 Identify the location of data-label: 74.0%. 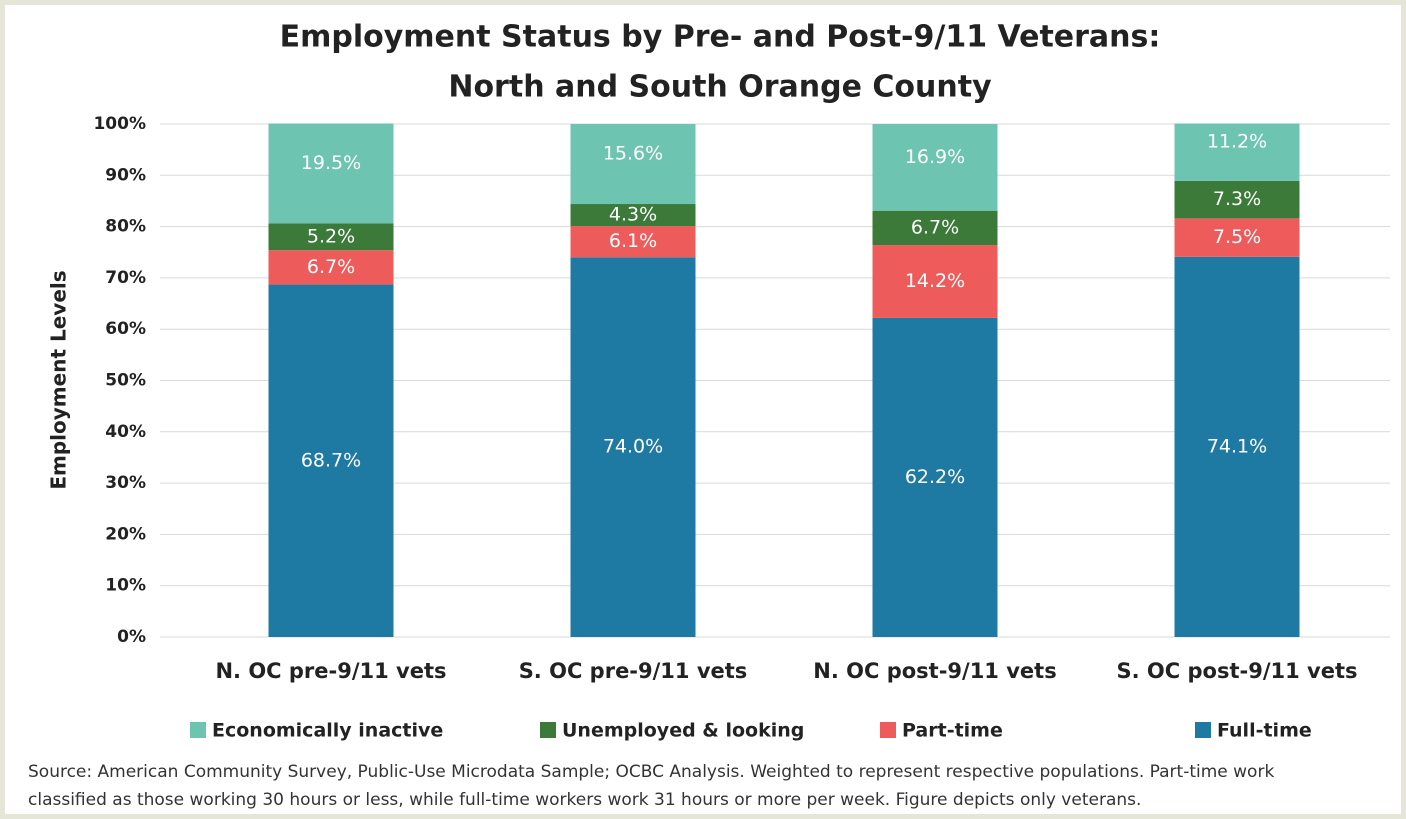
(633, 447).